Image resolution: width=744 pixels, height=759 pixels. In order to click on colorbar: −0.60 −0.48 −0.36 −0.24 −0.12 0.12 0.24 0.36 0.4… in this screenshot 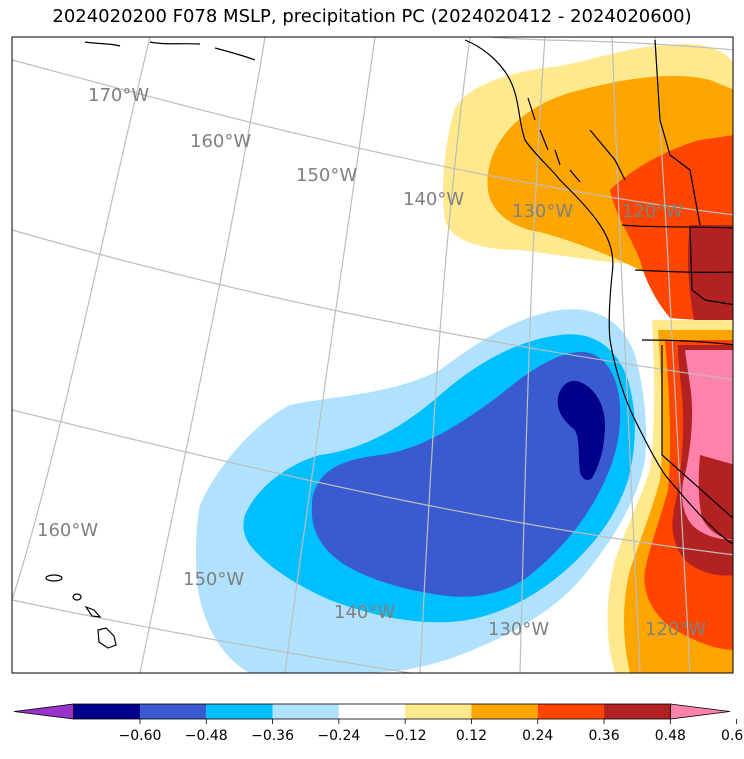, I will do `click(378, 723)`.